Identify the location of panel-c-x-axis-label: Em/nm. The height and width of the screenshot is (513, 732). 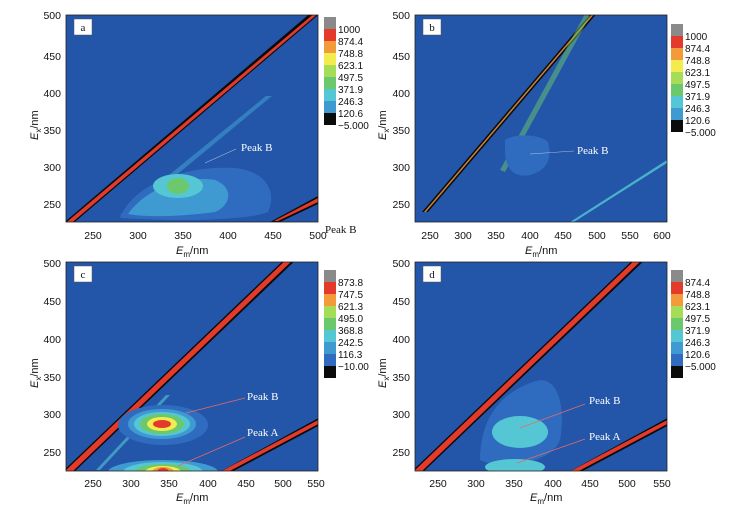
(192, 499).